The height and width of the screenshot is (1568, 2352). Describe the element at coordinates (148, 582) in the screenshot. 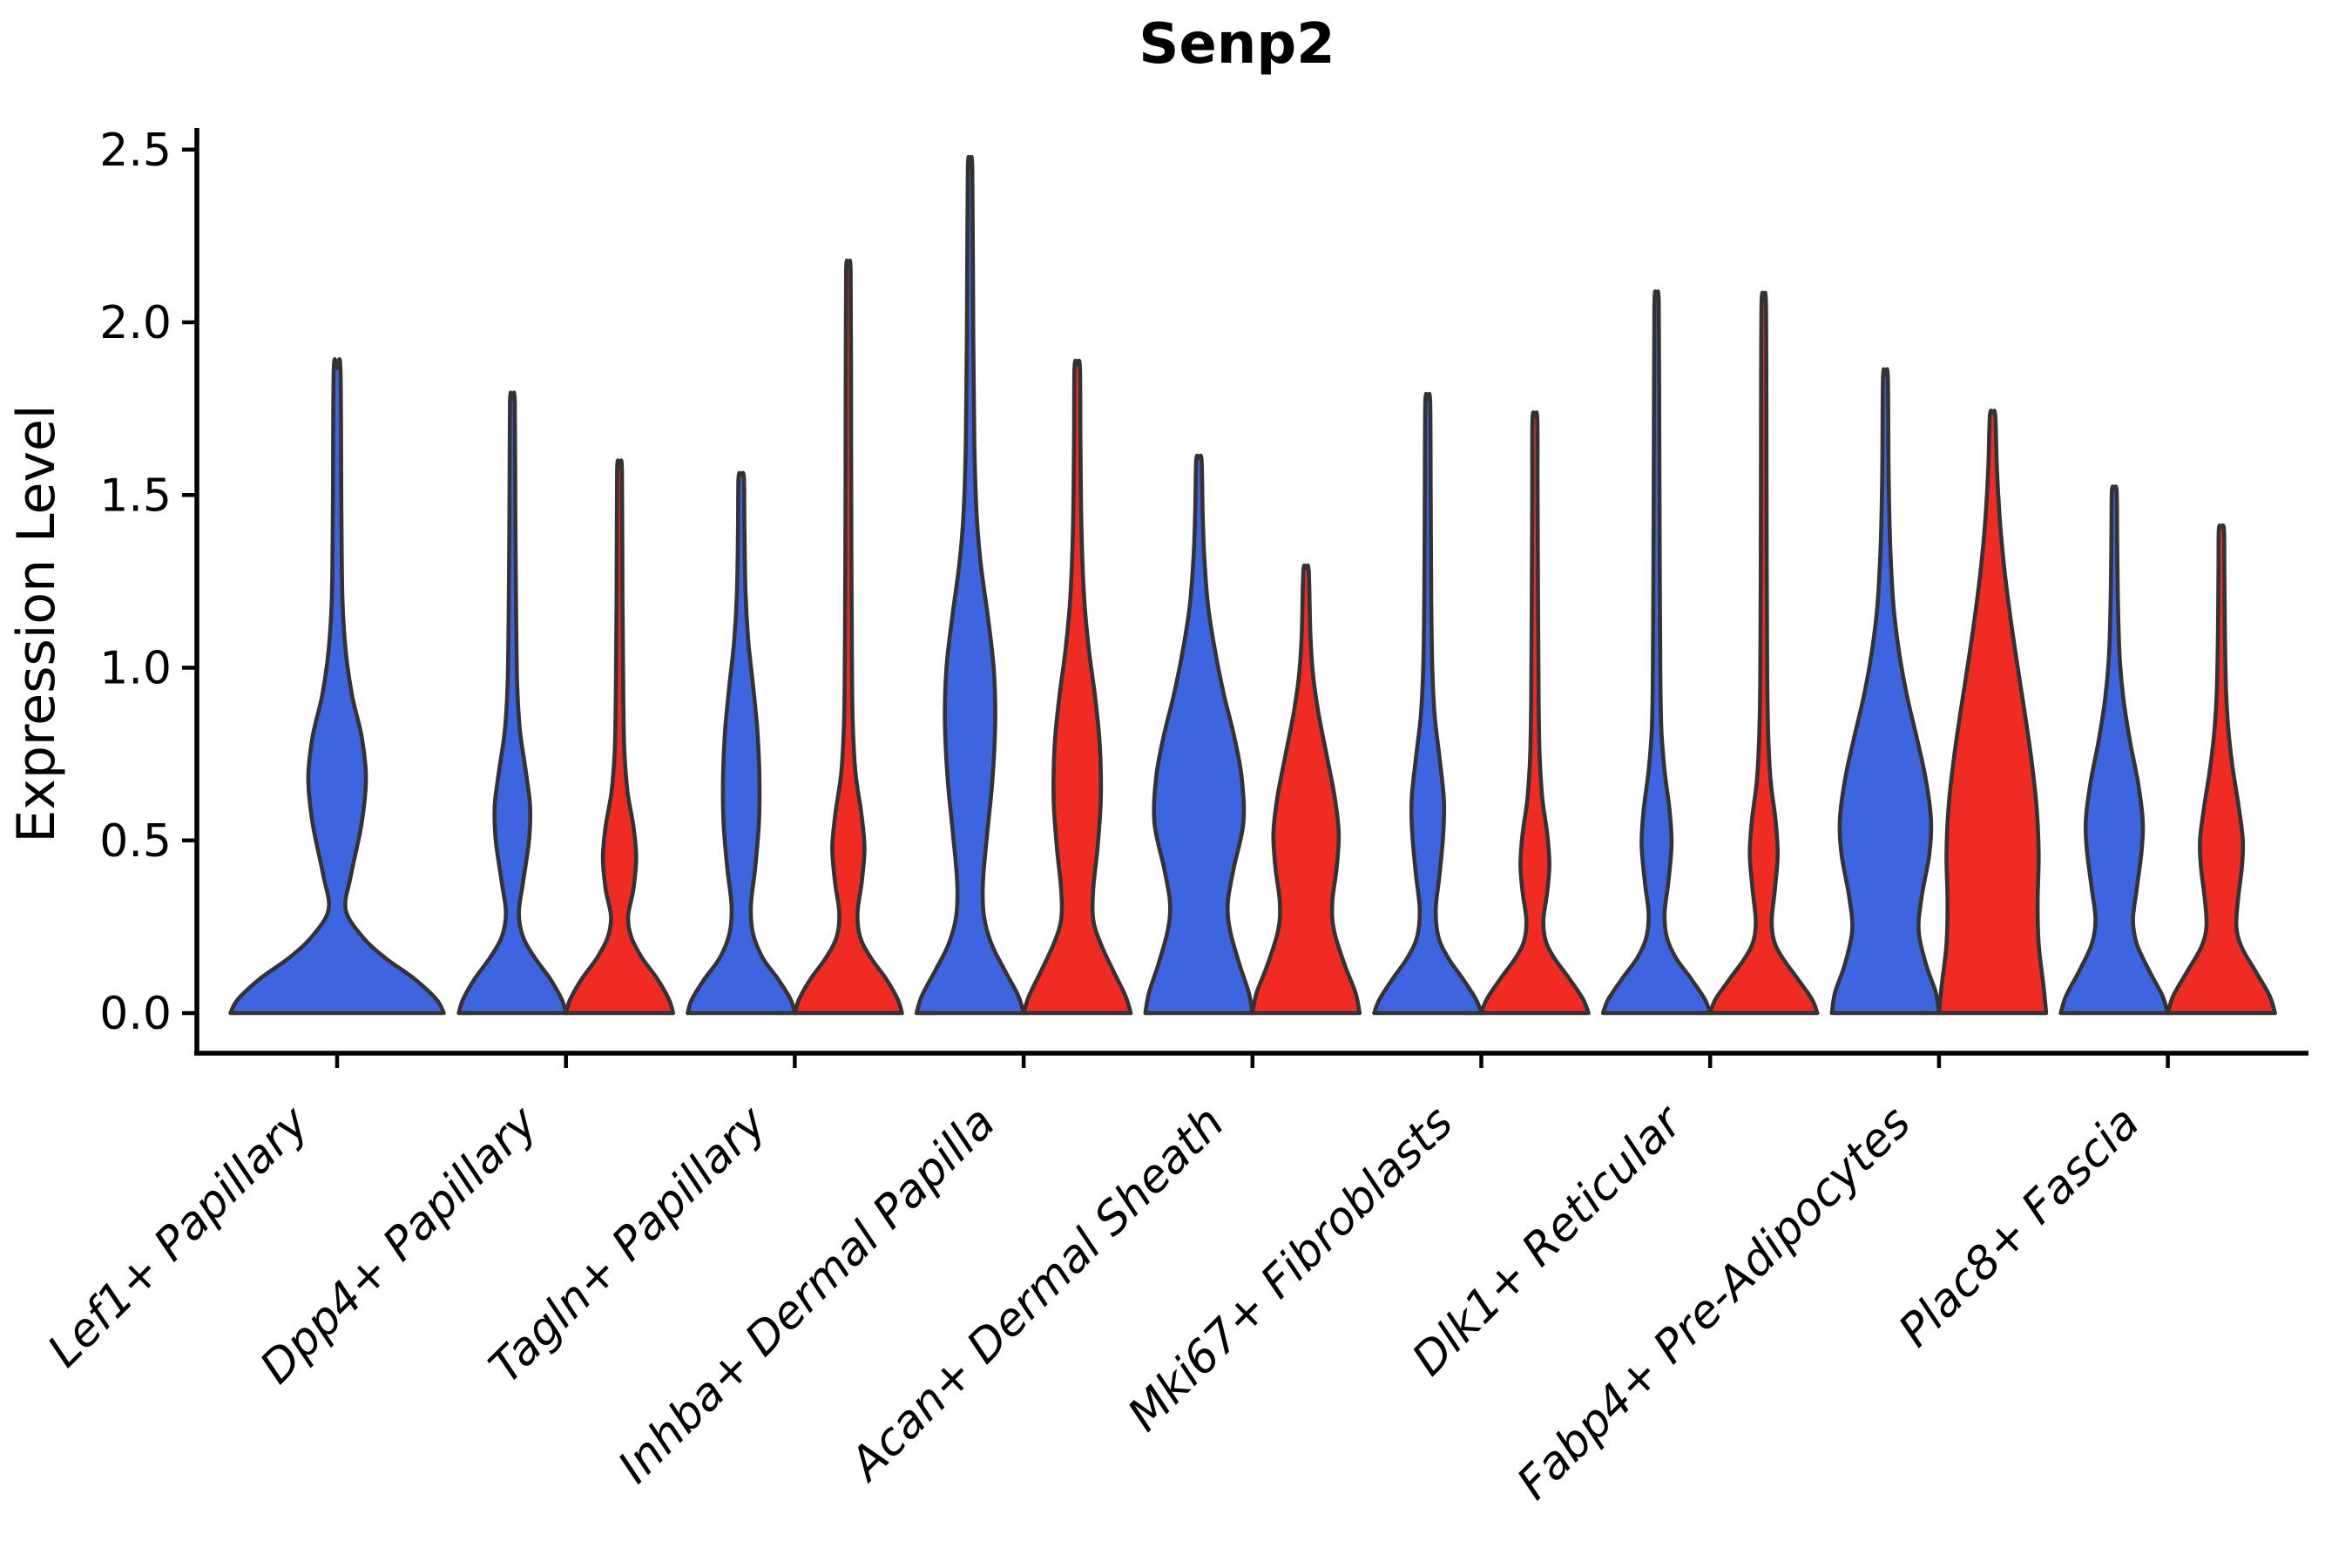

I see `y-axis-ticks: 0.0 0.5 1.0 1.5 2.0 2.5` at that location.